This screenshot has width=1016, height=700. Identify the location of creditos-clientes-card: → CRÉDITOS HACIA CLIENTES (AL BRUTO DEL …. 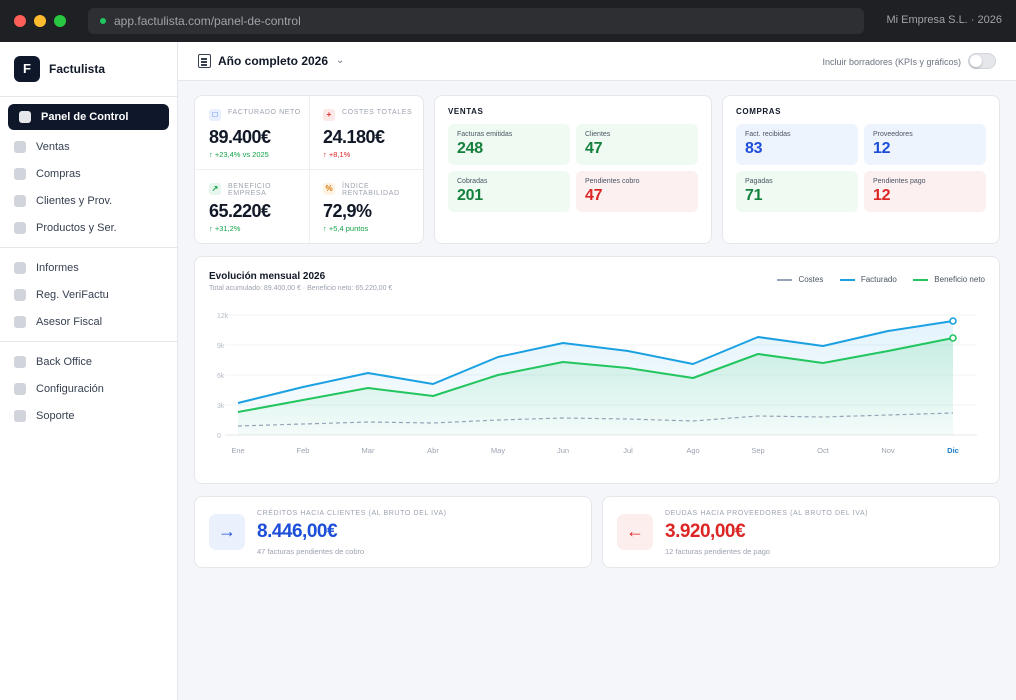
(393, 532).